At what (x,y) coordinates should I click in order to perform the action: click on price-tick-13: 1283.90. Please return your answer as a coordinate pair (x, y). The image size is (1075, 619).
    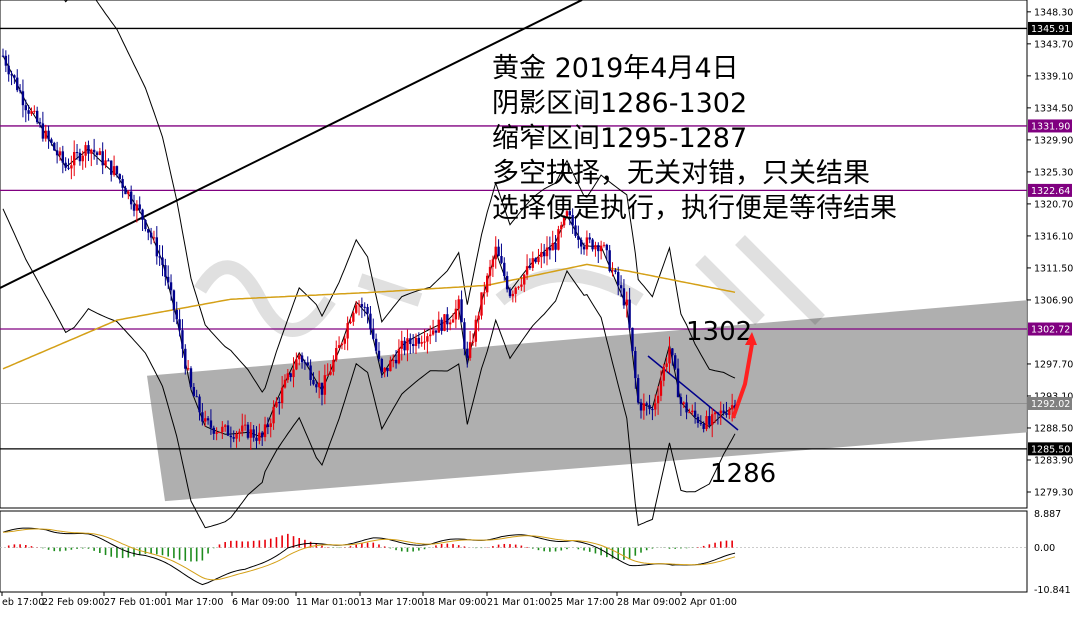
    Looking at the image, I should click on (1053, 460).